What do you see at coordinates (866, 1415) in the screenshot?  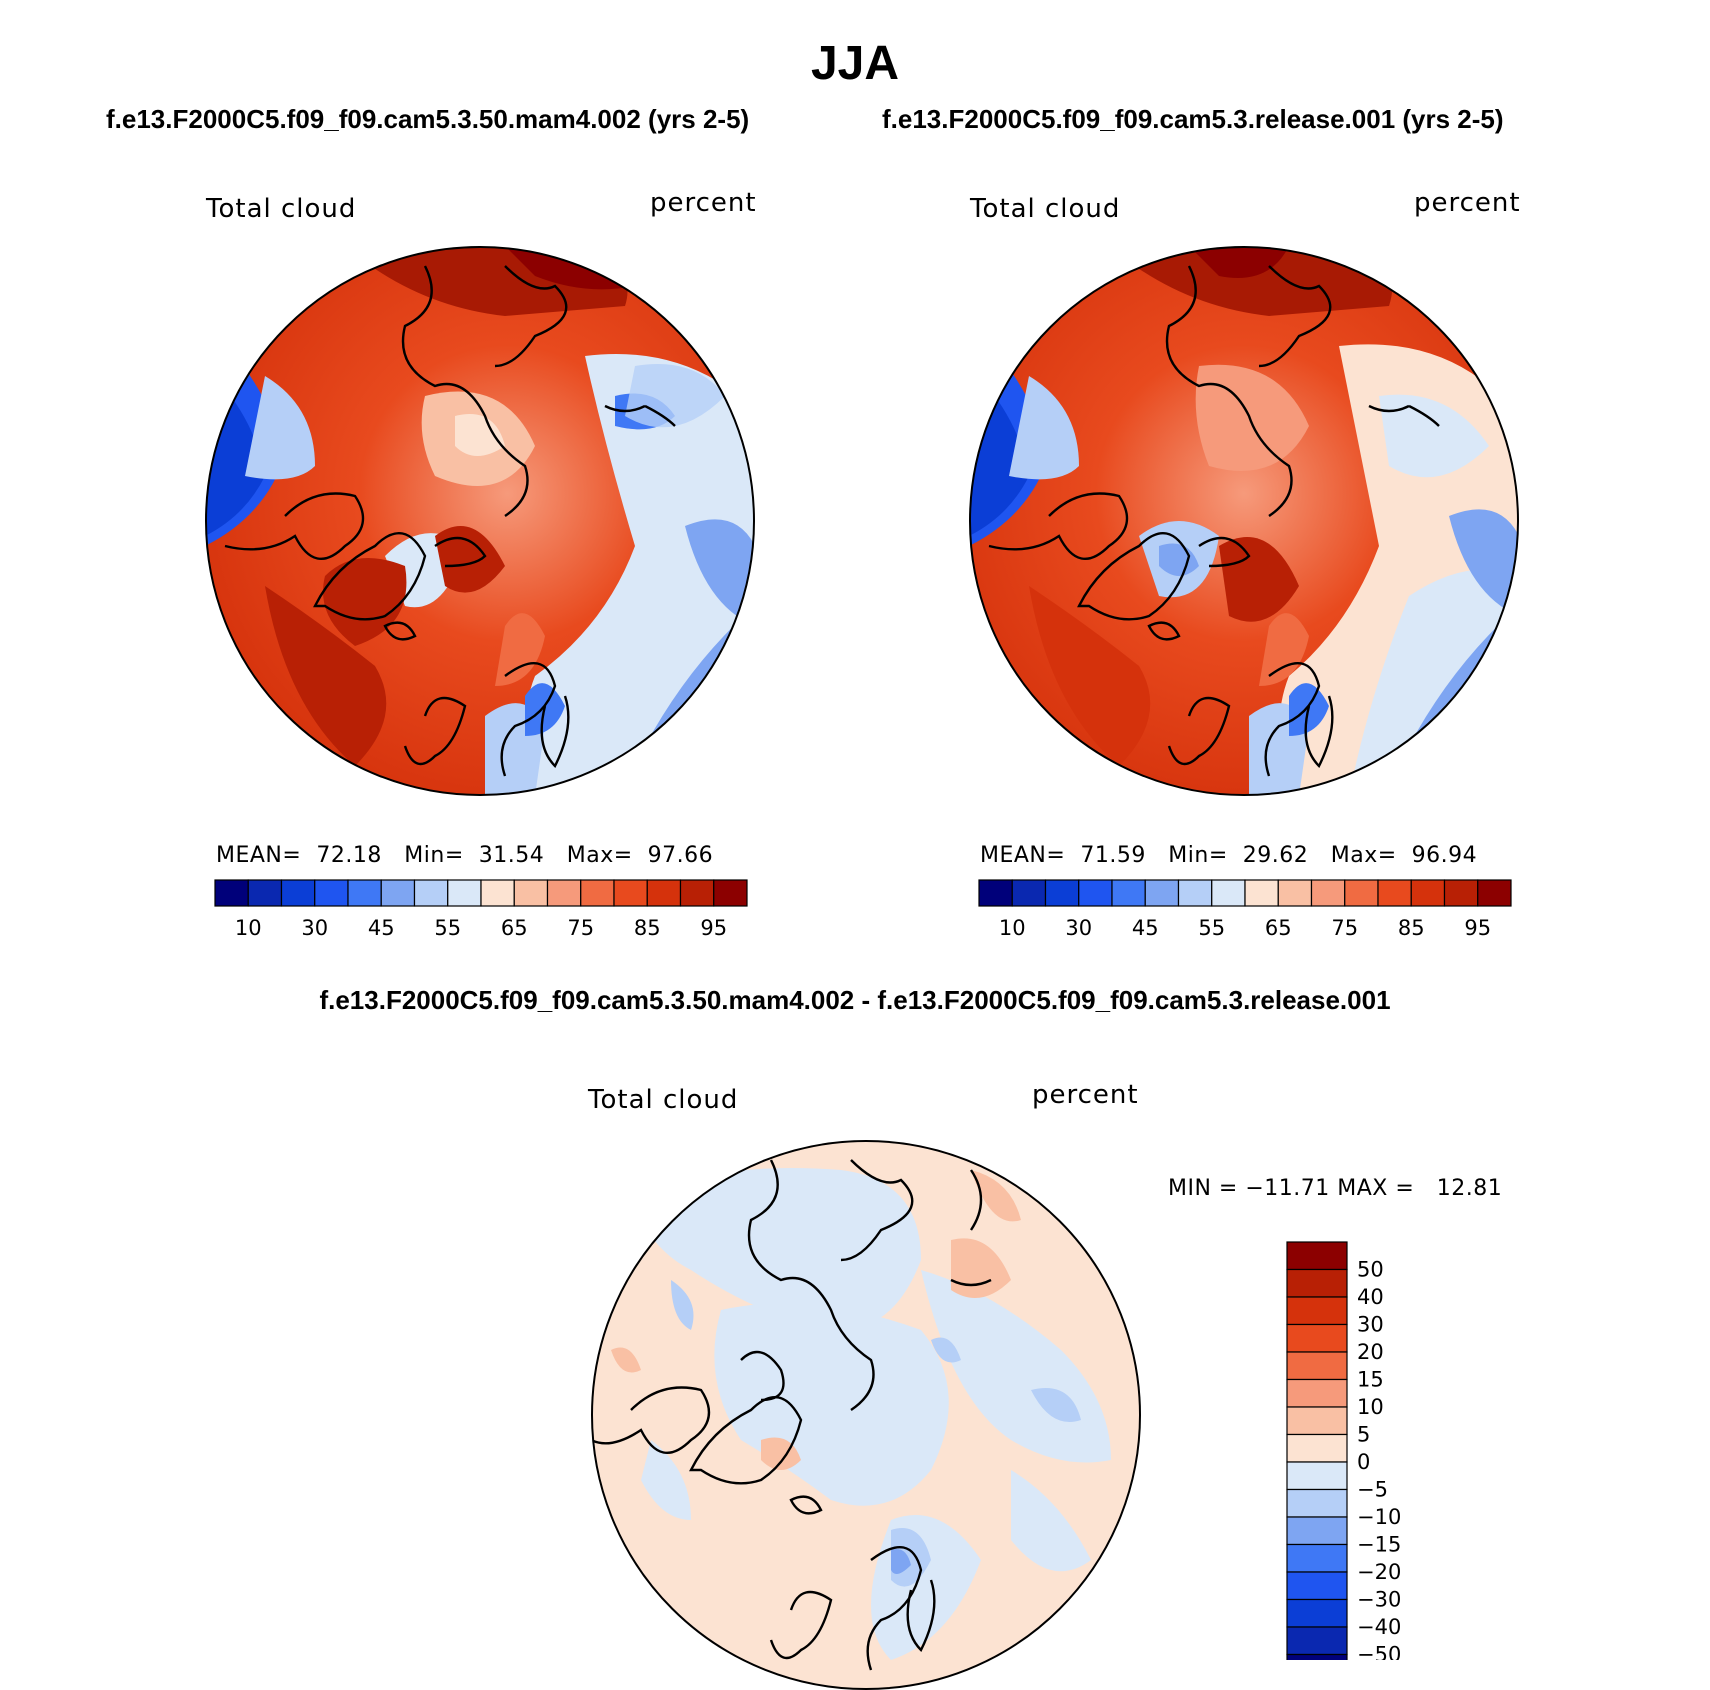 I see `difference-polar-map` at bounding box center [866, 1415].